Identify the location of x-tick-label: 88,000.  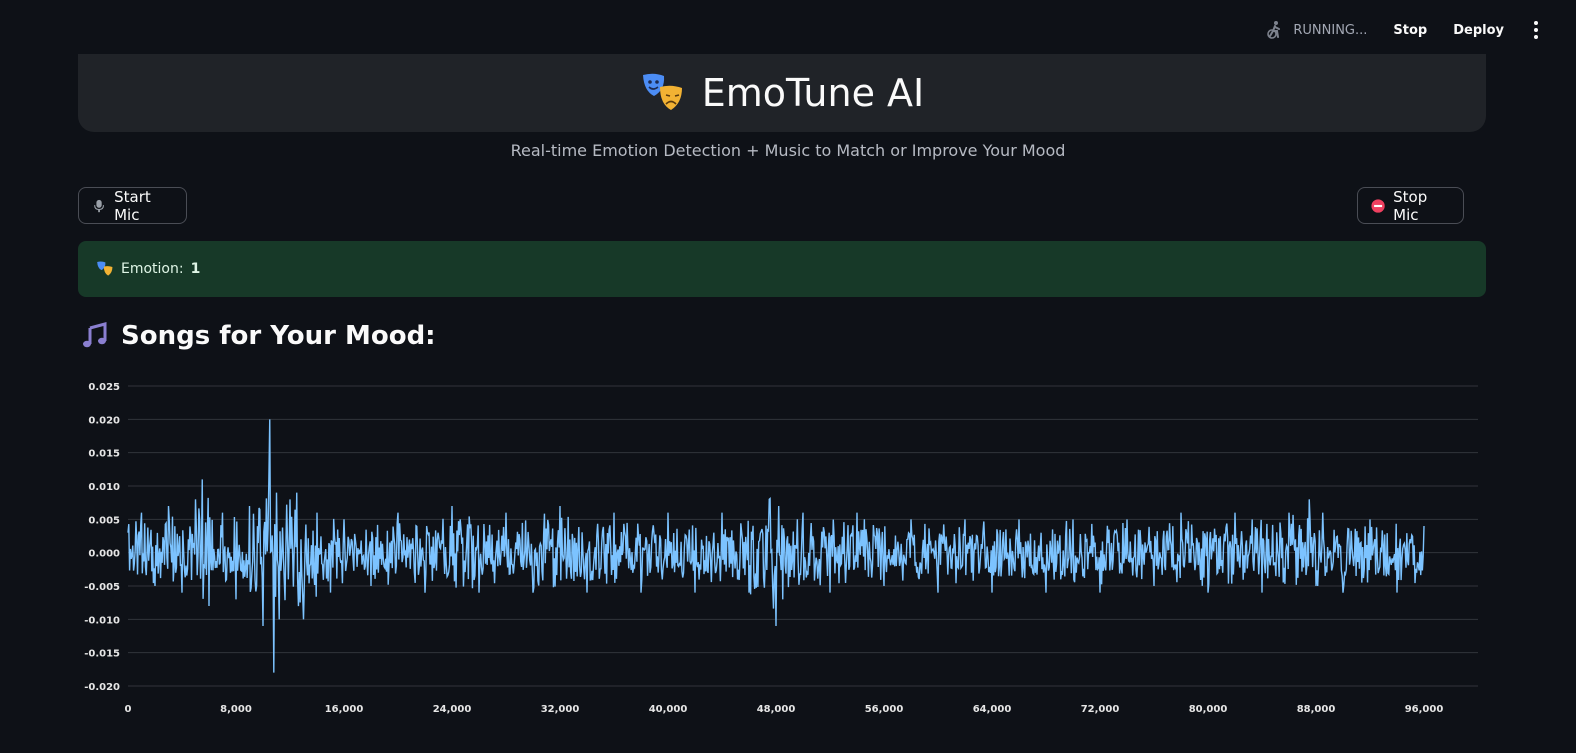
(1316, 709).